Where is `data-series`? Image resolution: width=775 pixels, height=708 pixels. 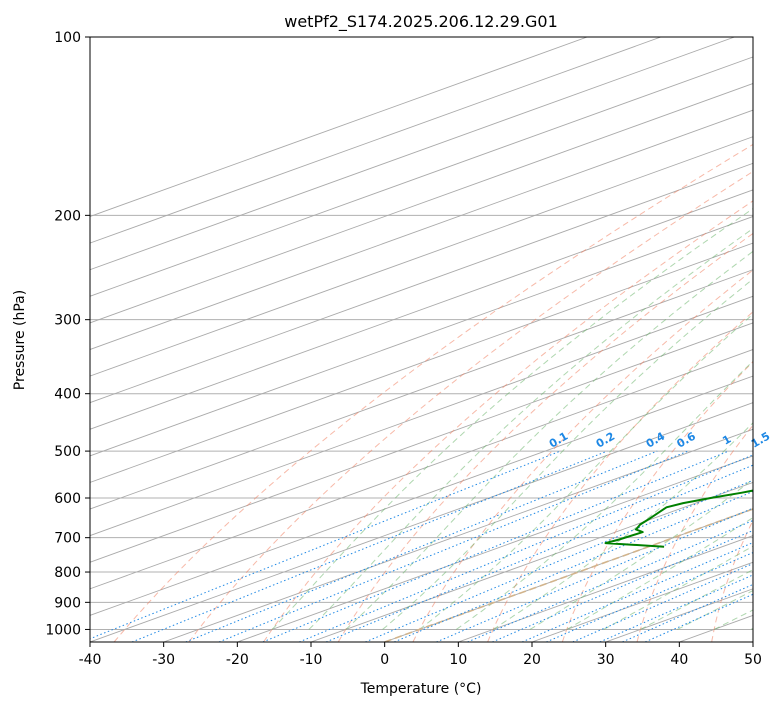 data-series is located at coordinates (678, 518).